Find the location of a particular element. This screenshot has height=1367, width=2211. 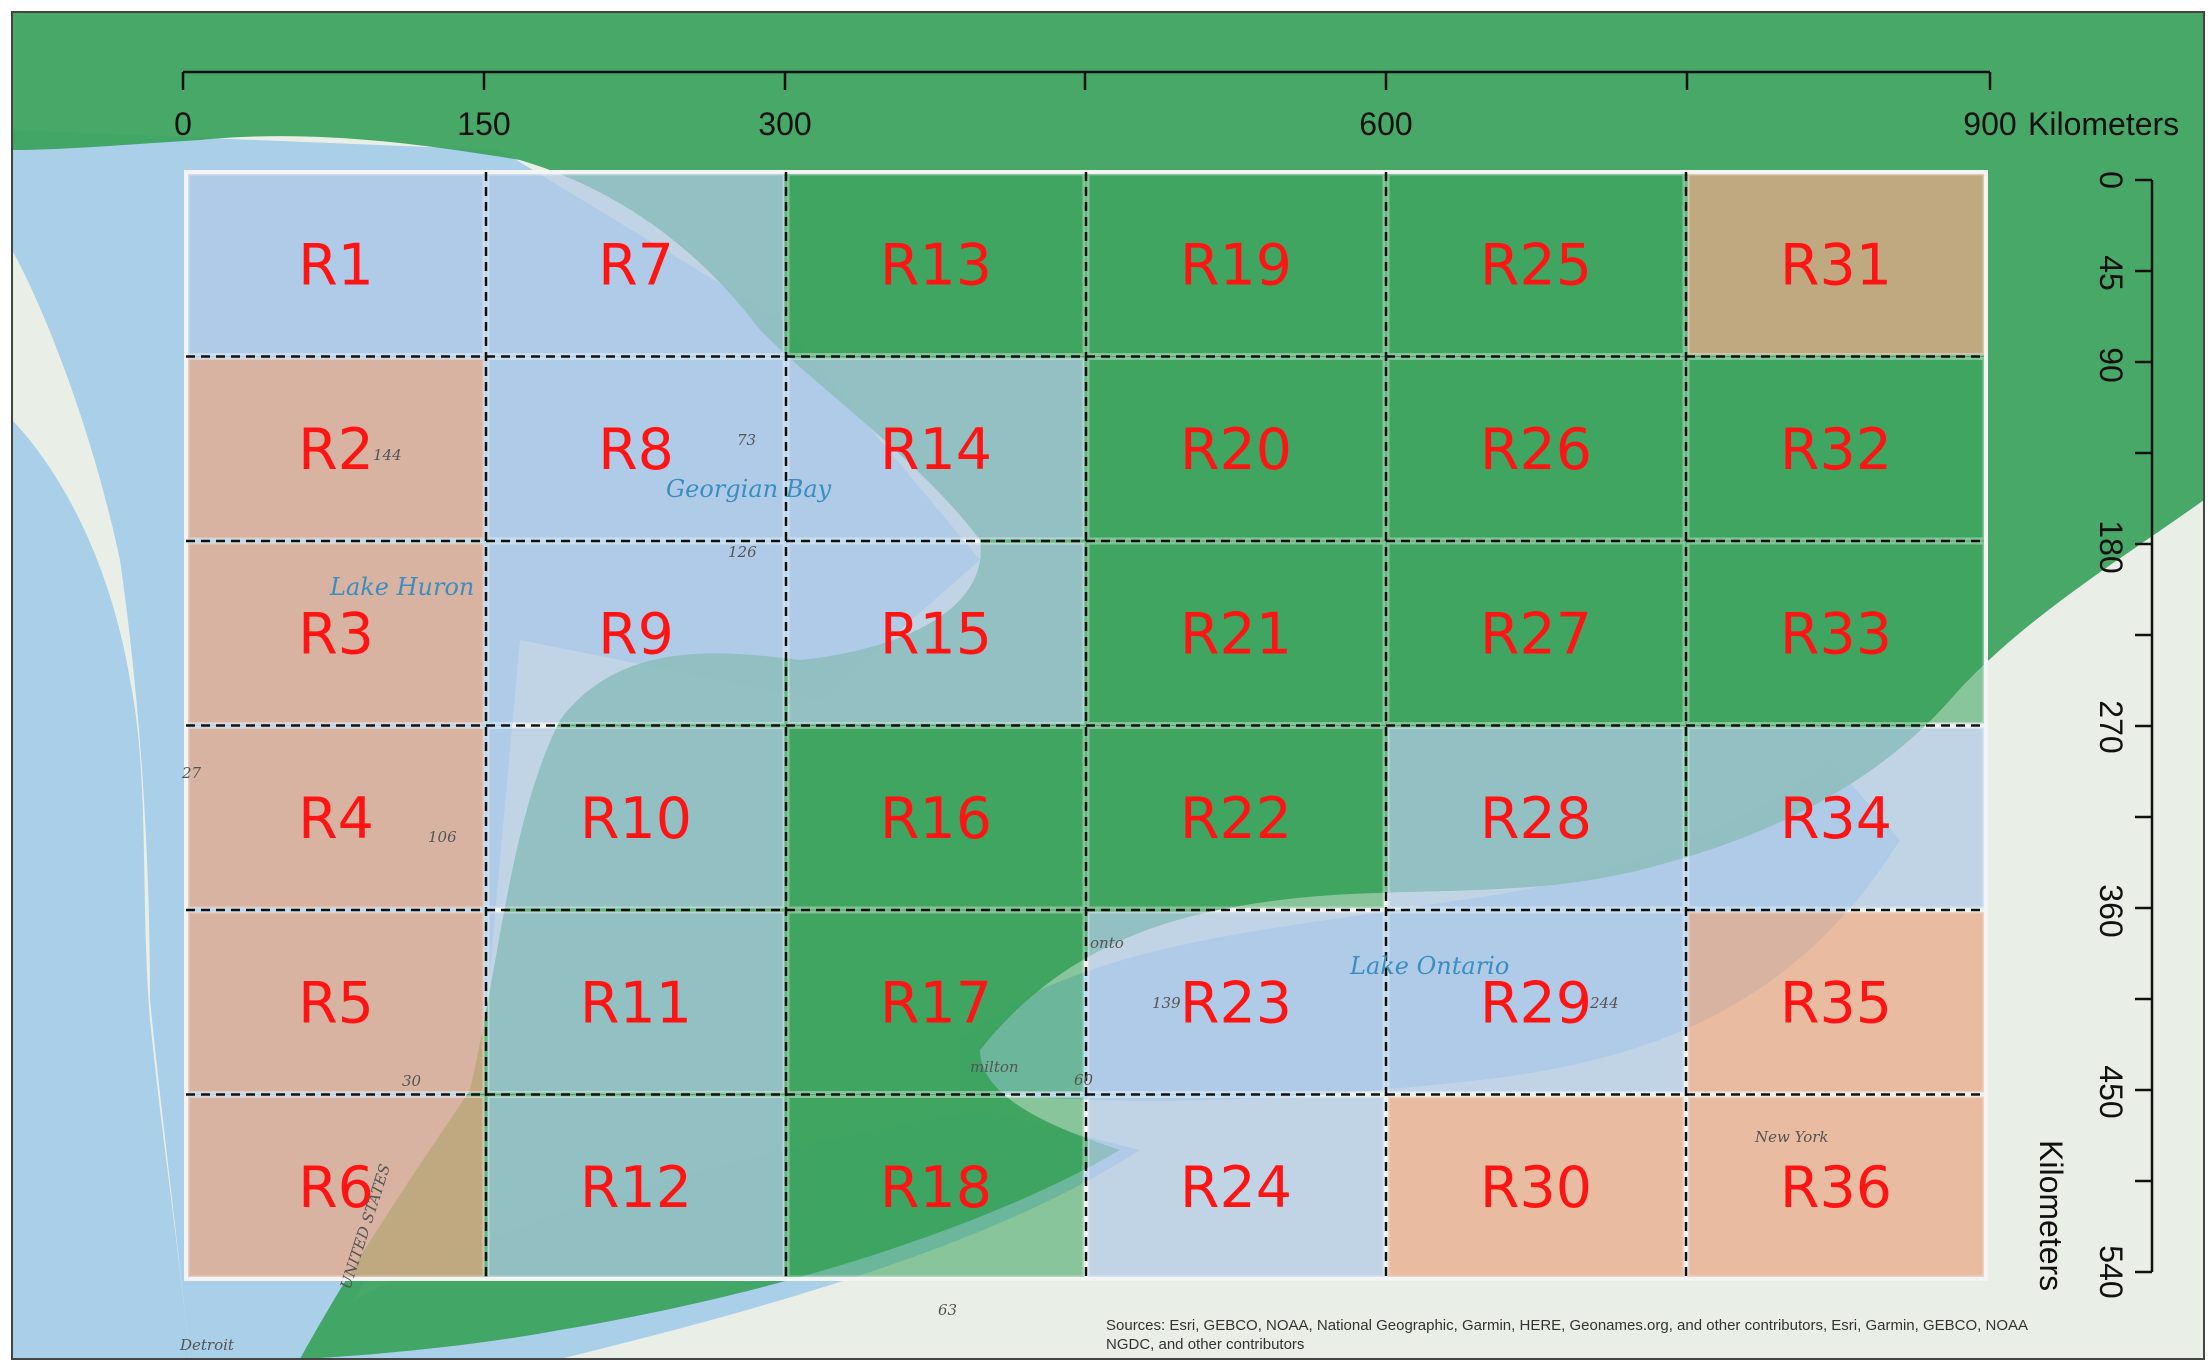

region-cell-r35 is located at coordinates (1836, 1002).